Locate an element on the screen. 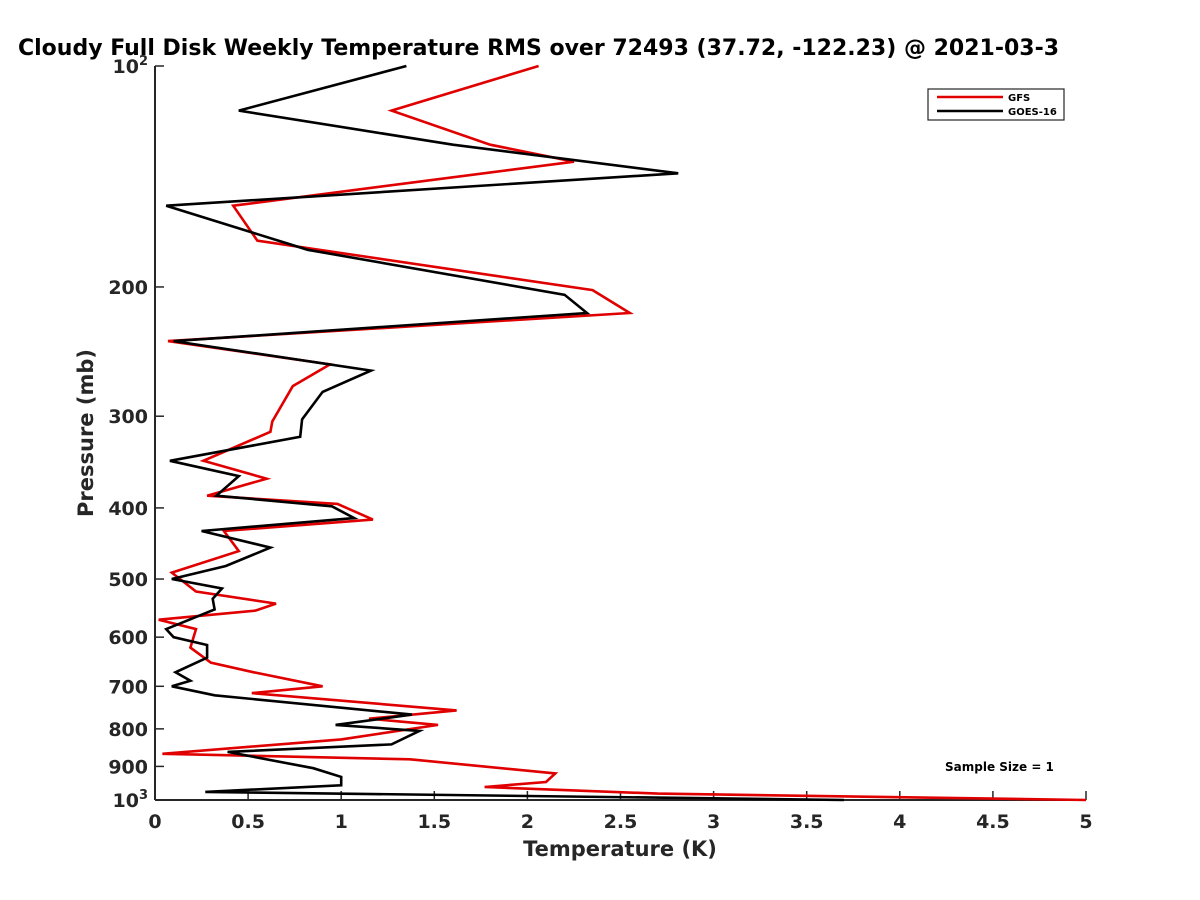 This screenshot has height=900, width=1200. x-tick-label: 4 is located at coordinates (899, 822).